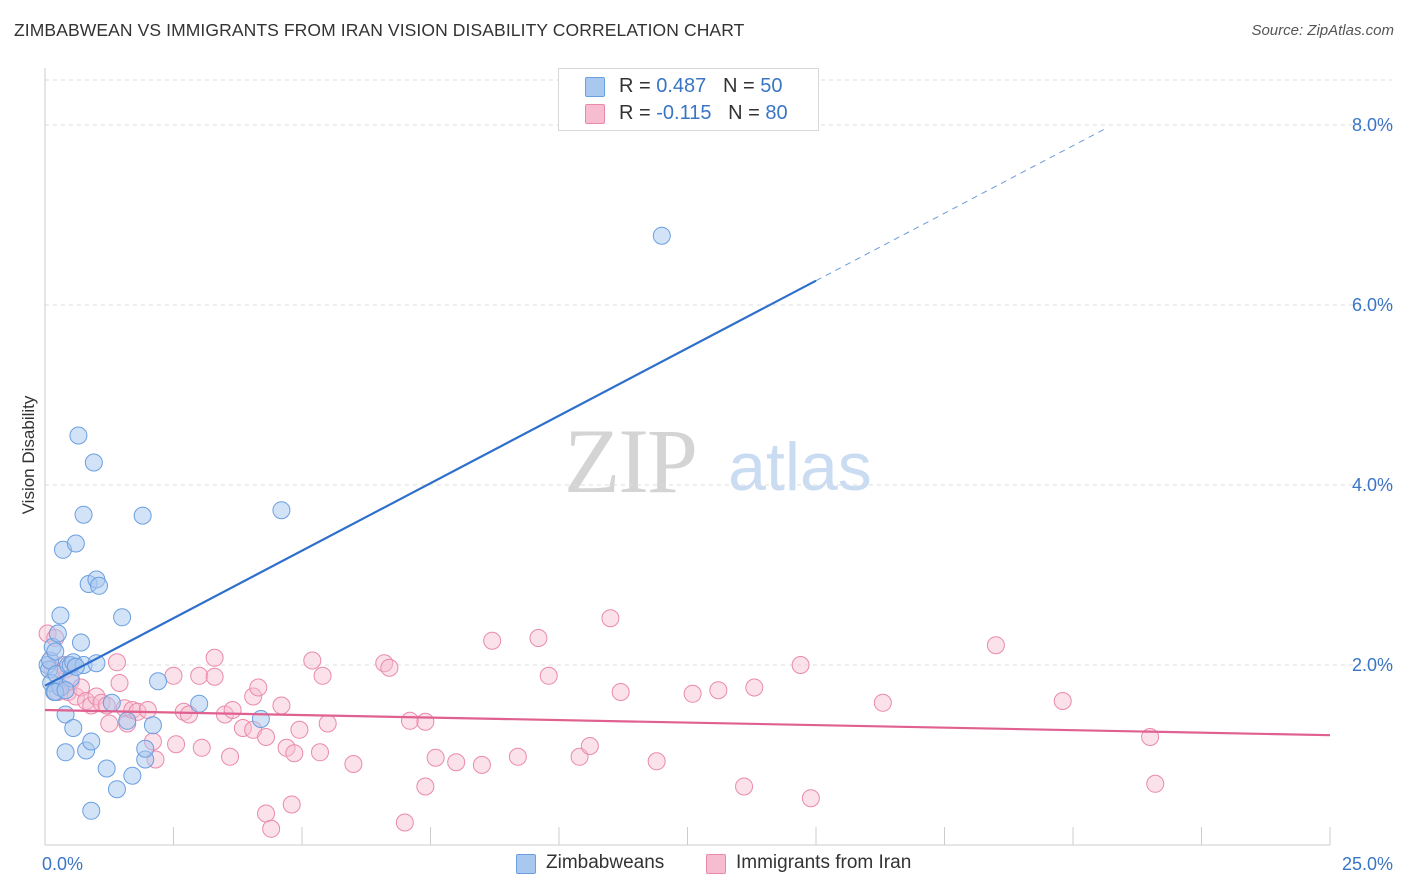 This screenshot has height=892, width=1406. I want to click on legend-n-value: 80, so click(776, 113).